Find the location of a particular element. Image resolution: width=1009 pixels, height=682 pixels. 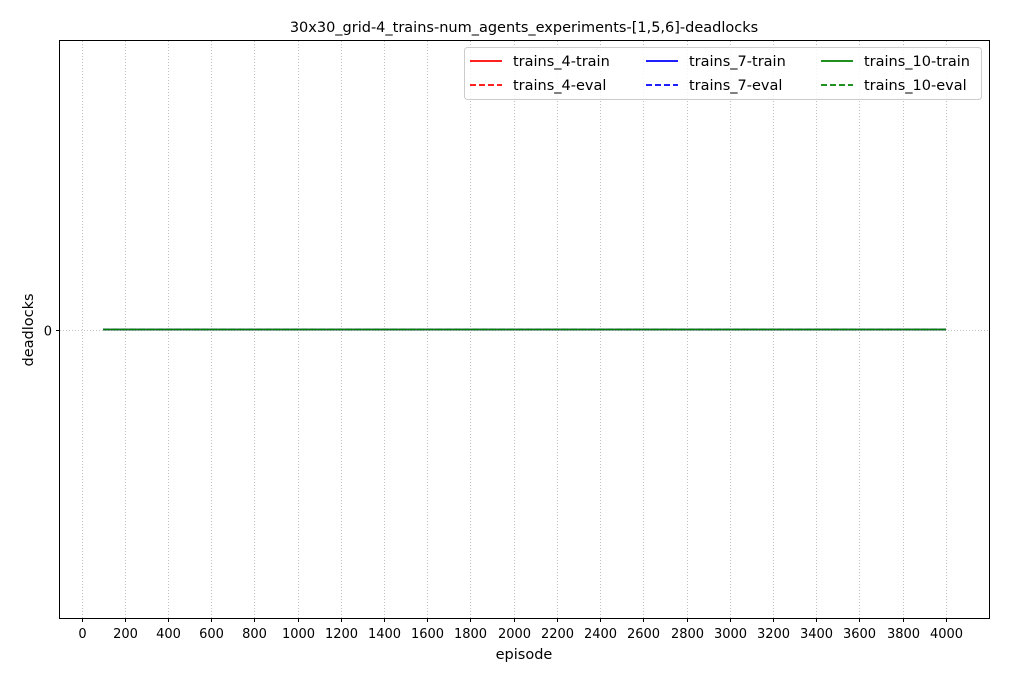

x-tick-label: 3400 is located at coordinates (816, 634).